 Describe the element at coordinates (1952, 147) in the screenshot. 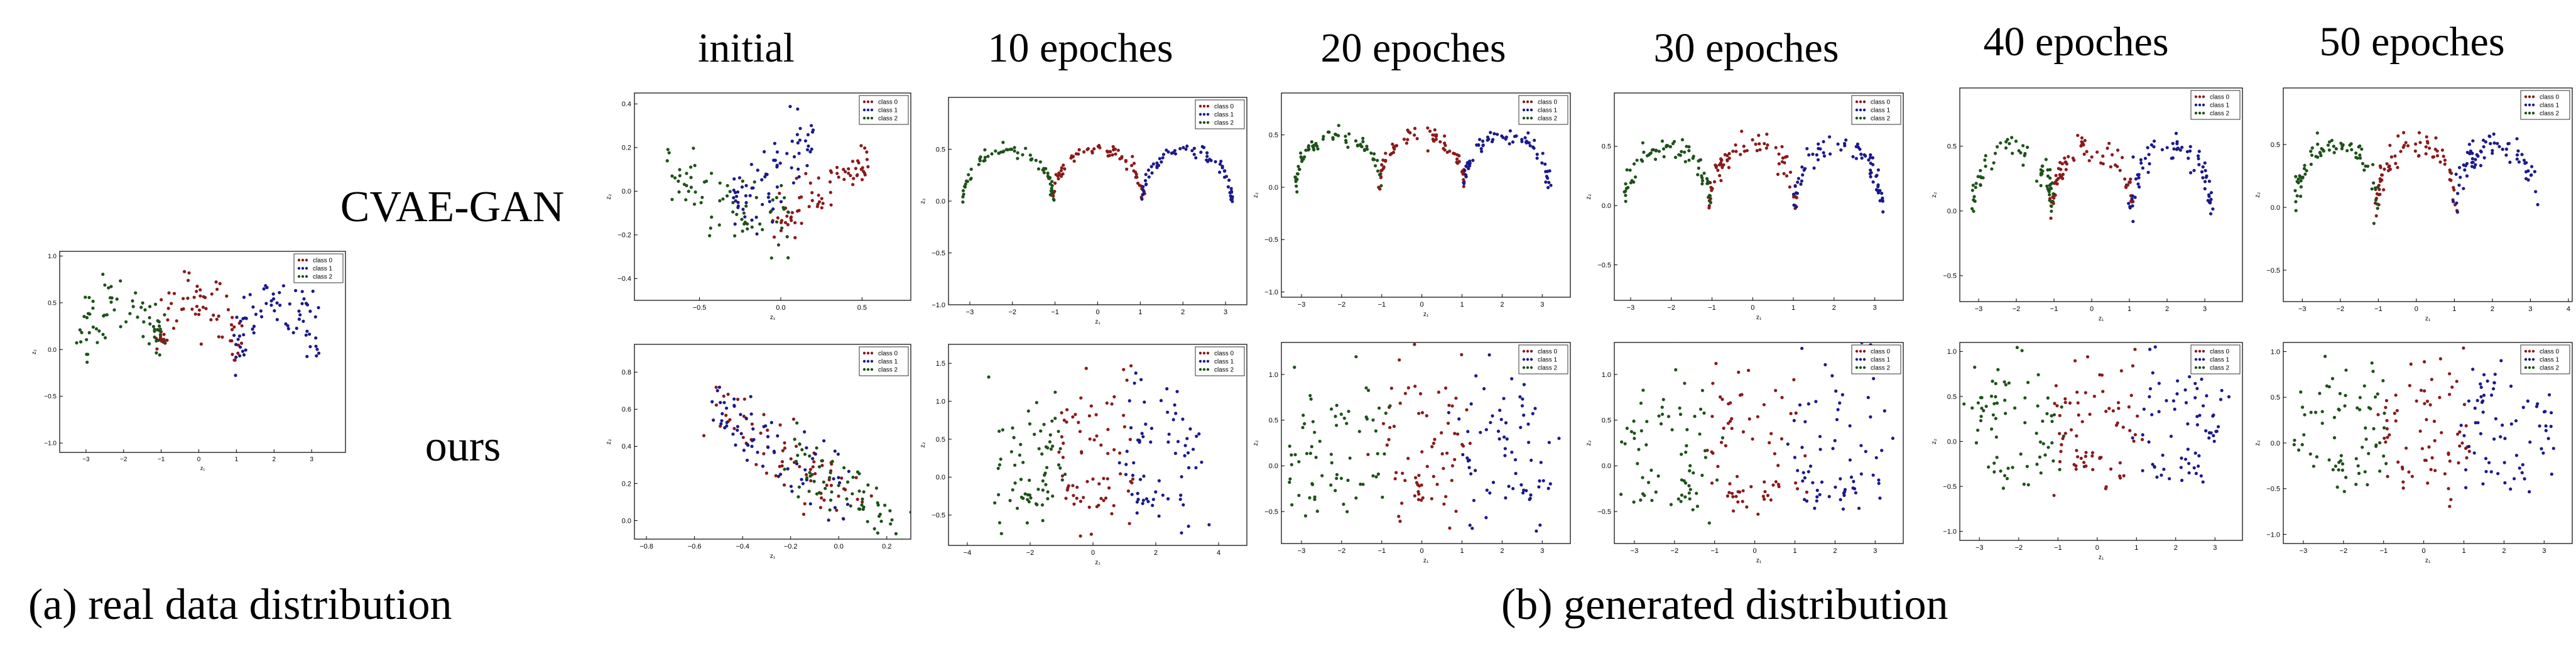

I see `y-tick-label: 0.5` at that location.